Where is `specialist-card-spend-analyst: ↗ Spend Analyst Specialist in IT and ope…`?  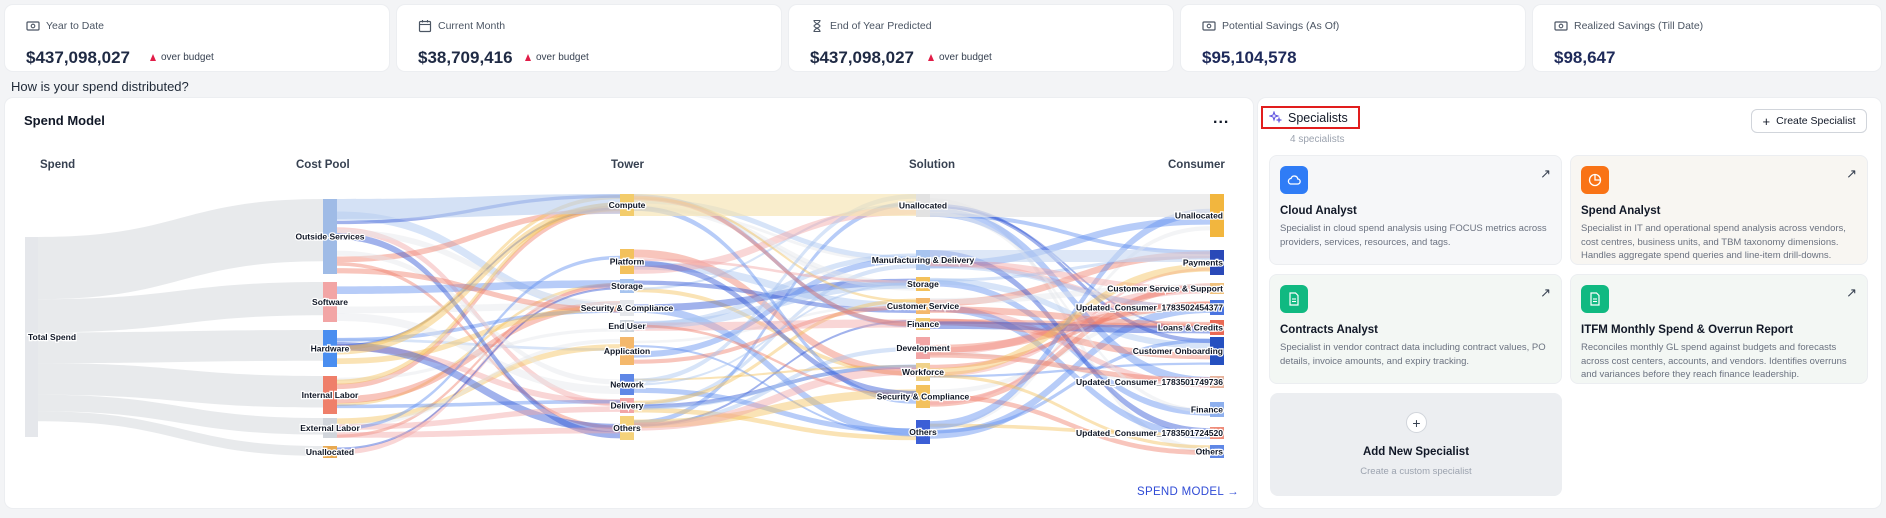 specialist-card-spend-analyst: ↗ Spend Analyst Specialist in IT and ope… is located at coordinates (1719, 210).